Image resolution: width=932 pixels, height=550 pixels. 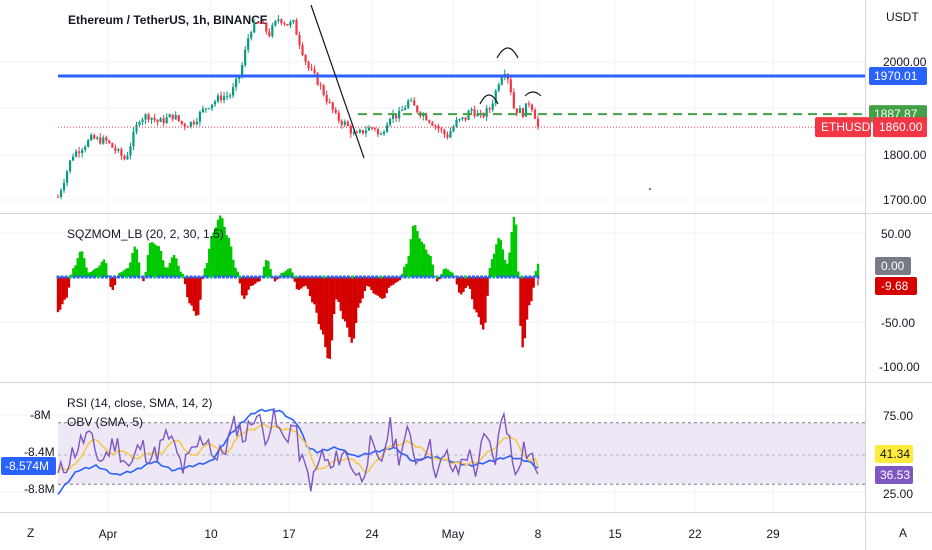 What do you see at coordinates (898, 75) in the screenshot?
I see `resistance-price-tag: 1970.01` at bounding box center [898, 75].